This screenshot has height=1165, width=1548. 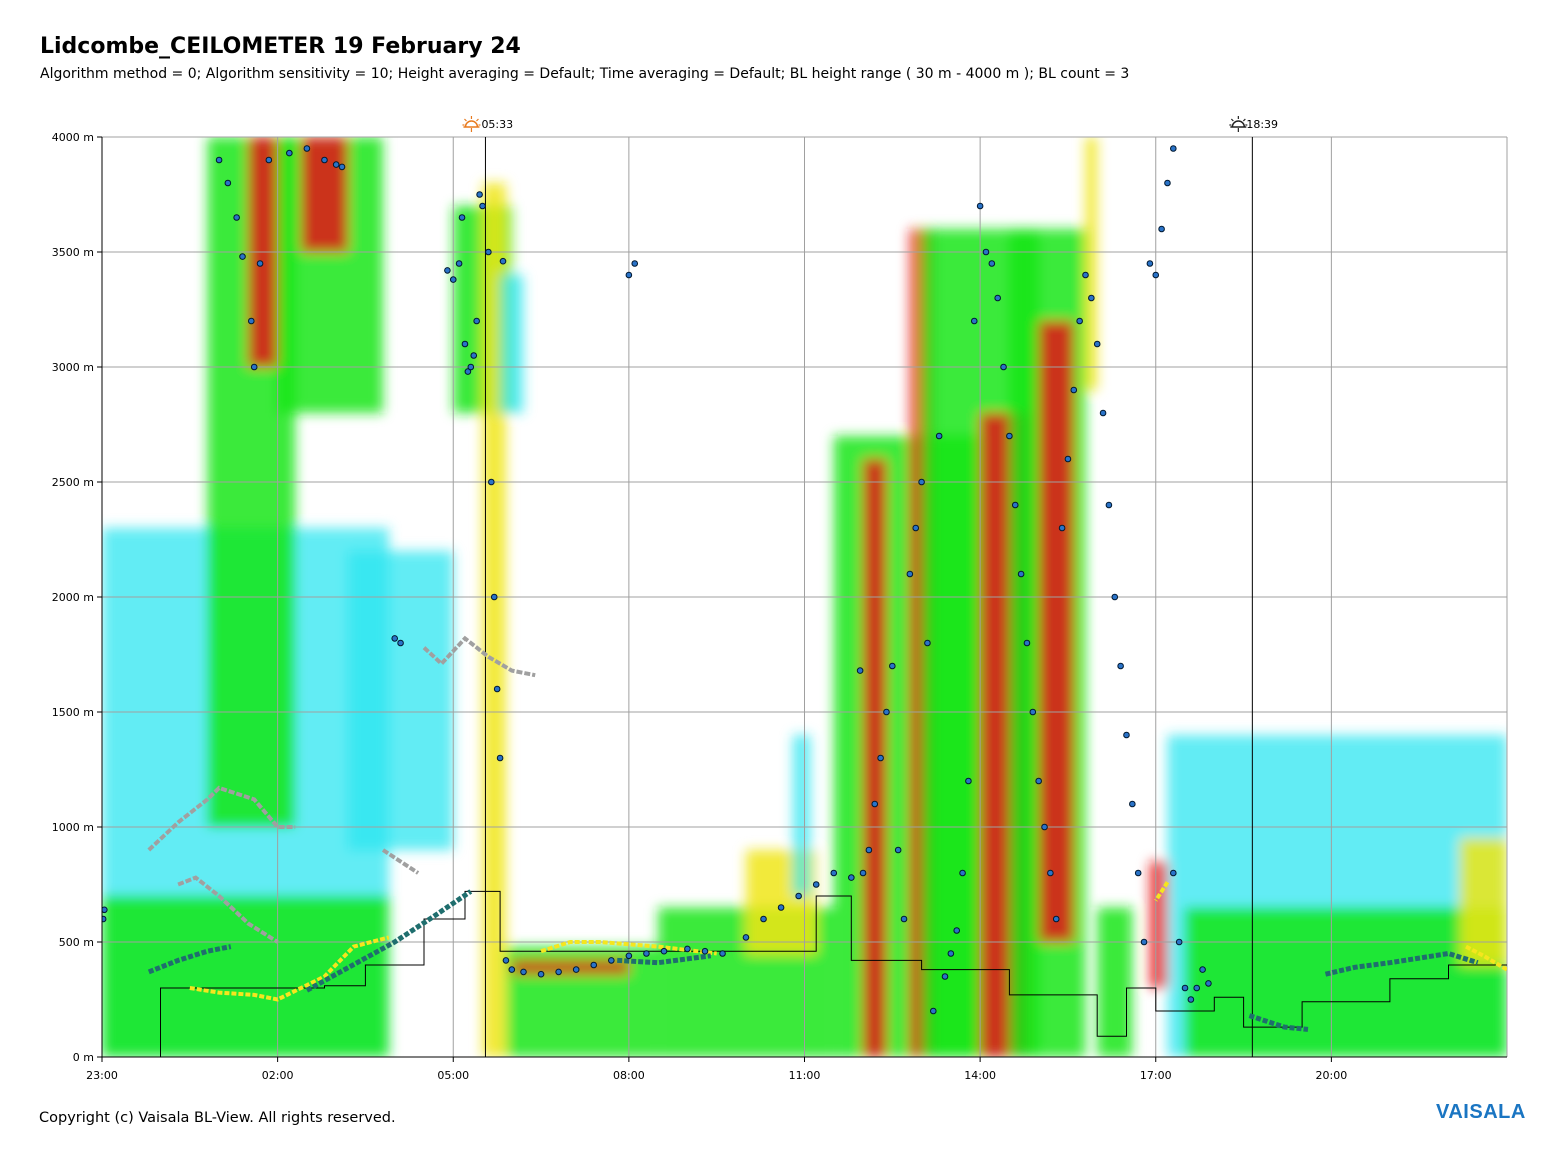 What do you see at coordinates (1332, 1075) in the screenshot?
I see `x-tick-label: 20:00` at bounding box center [1332, 1075].